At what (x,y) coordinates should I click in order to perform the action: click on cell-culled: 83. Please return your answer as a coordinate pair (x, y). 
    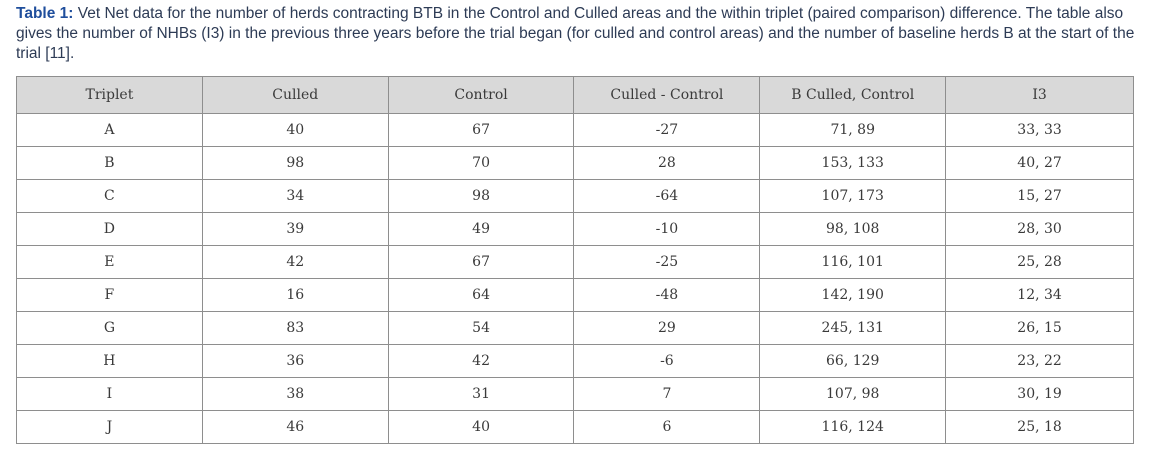
    Looking at the image, I should click on (295, 328).